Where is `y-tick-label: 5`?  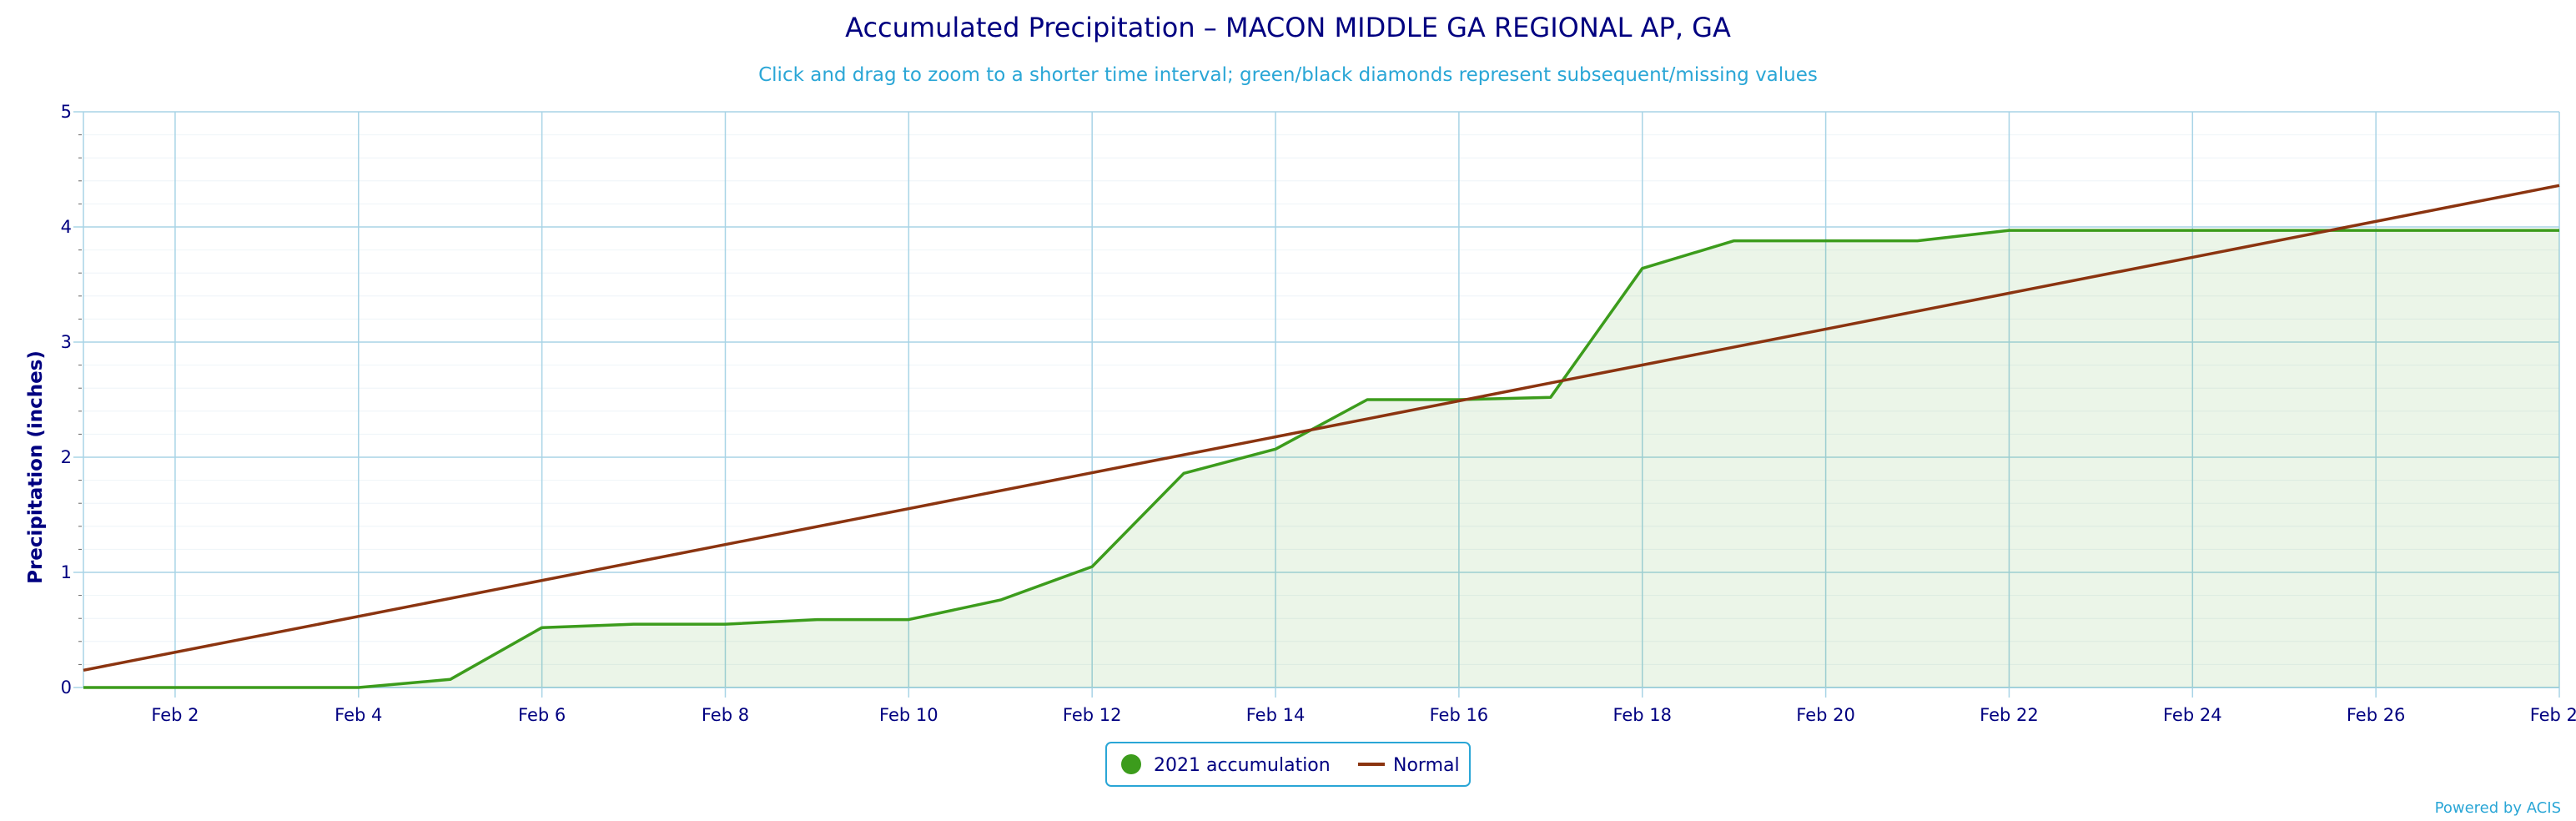 y-tick-label: 5 is located at coordinates (66, 112).